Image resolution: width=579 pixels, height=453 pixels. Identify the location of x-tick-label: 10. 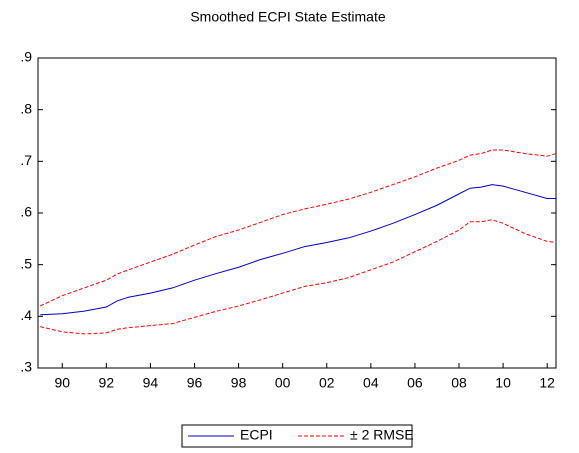
(503, 383).